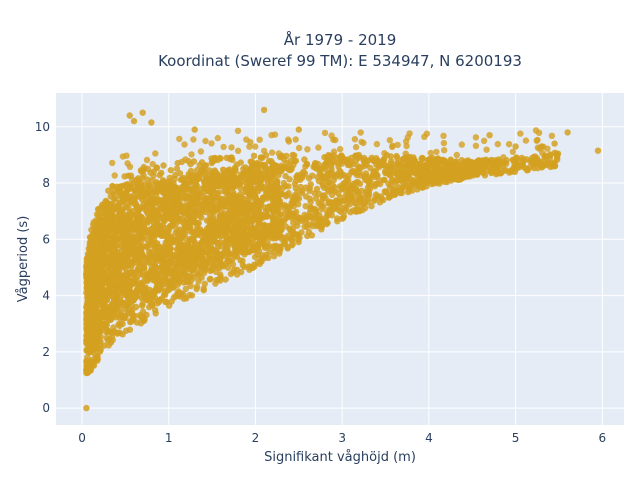  Describe the element at coordinates (42, 127) in the screenshot. I see `y-tick-label: 10` at that location.